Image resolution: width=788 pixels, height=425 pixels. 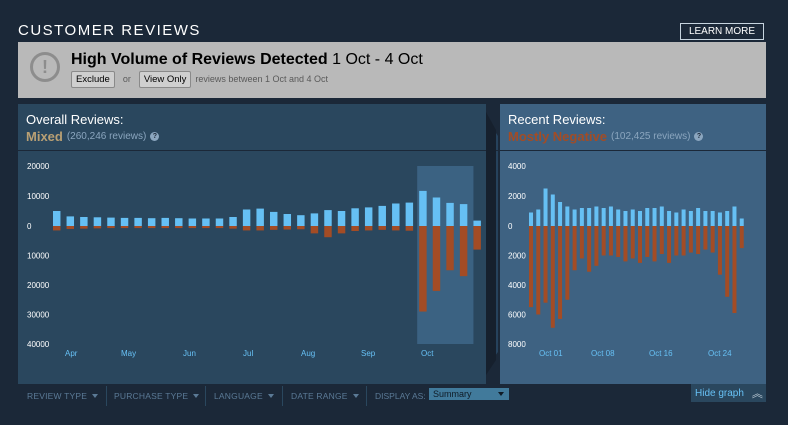 I want to click on banner-title-bold: High Volume of Reviews Detected, so click(x=199, y=59).